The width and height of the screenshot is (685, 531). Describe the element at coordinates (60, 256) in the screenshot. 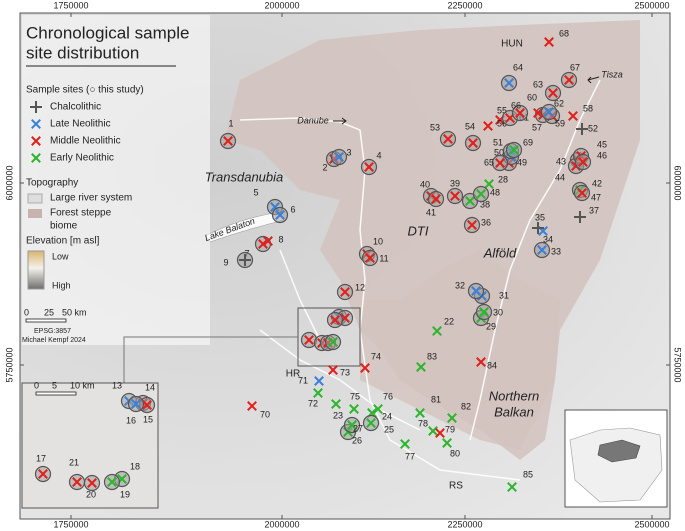

I see `legend-label: Low` at that location.